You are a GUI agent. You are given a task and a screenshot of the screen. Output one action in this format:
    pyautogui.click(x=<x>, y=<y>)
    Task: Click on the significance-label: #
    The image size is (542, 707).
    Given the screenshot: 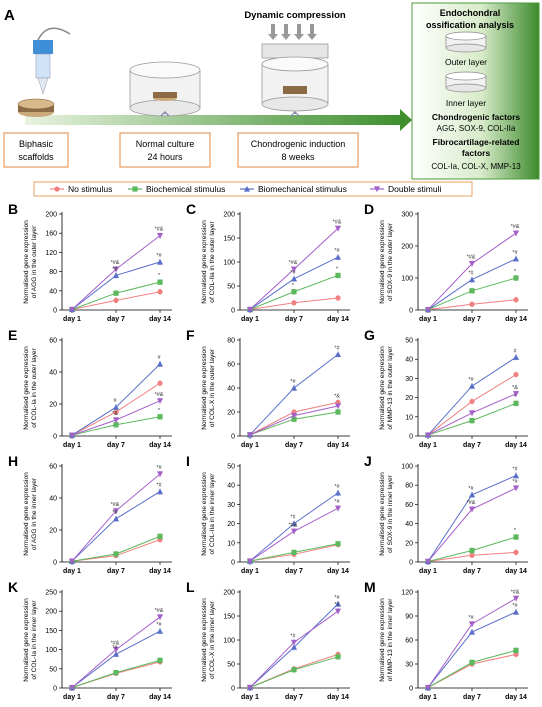 What is the action you would take?
    pyautogui.click(x=159, y=358)
    